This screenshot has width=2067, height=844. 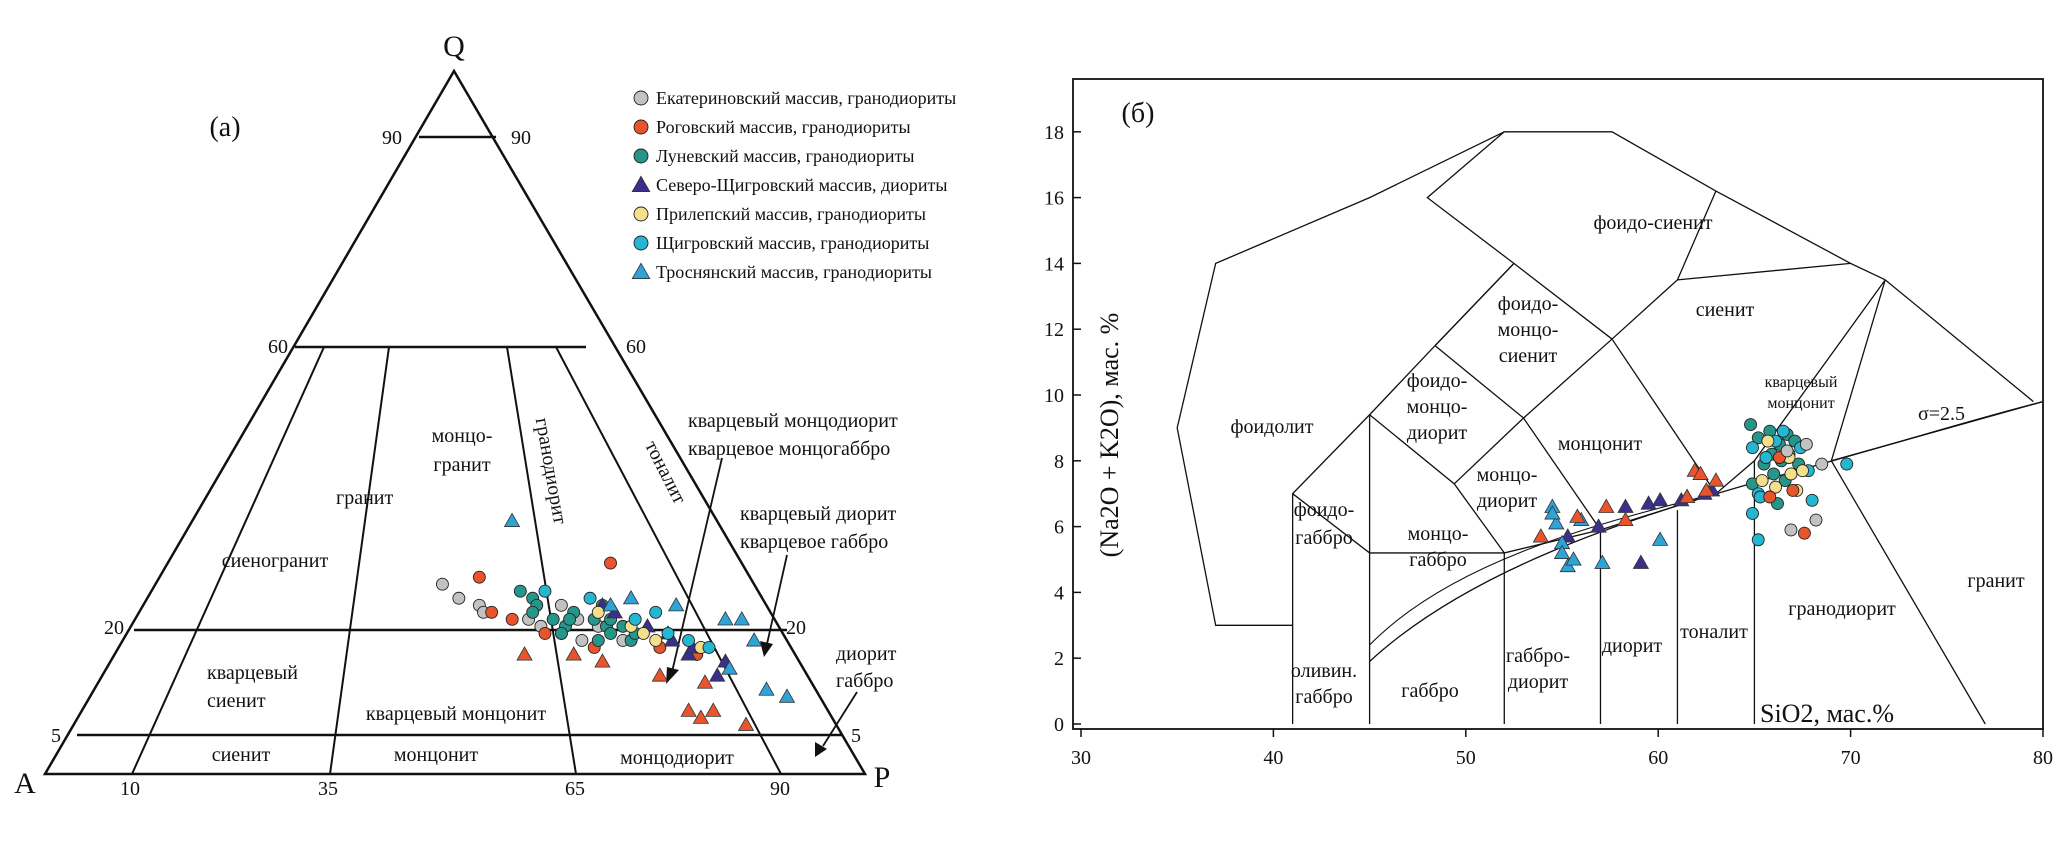 I want to click on field-monzogranite-1: монцо-, so click(x=462, y=436).